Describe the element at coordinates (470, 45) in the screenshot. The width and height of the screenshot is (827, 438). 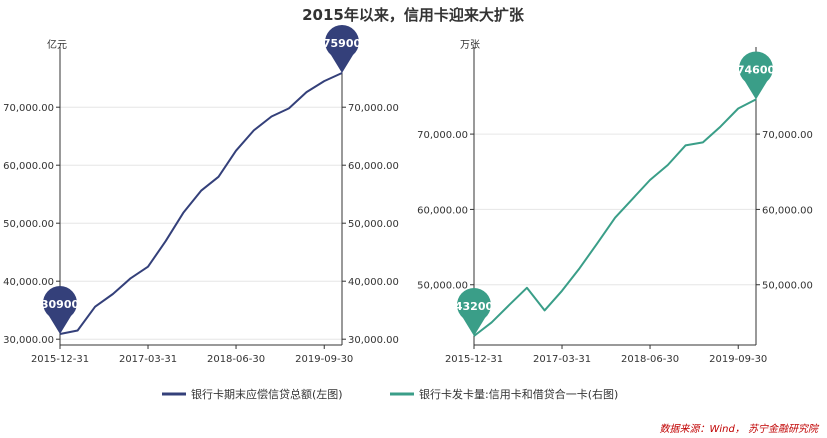
I see `unit-label: 万张` at that location.